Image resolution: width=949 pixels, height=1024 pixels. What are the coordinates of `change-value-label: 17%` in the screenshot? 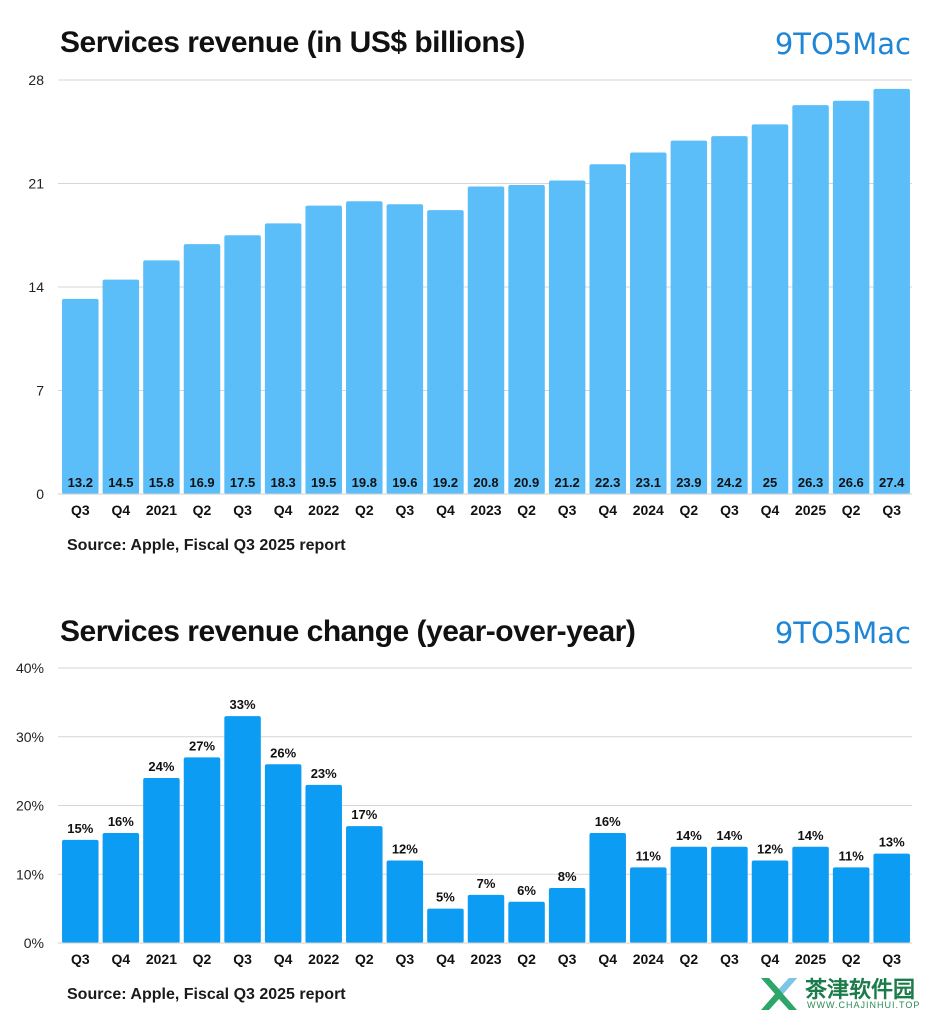 It's located at (364, 814).